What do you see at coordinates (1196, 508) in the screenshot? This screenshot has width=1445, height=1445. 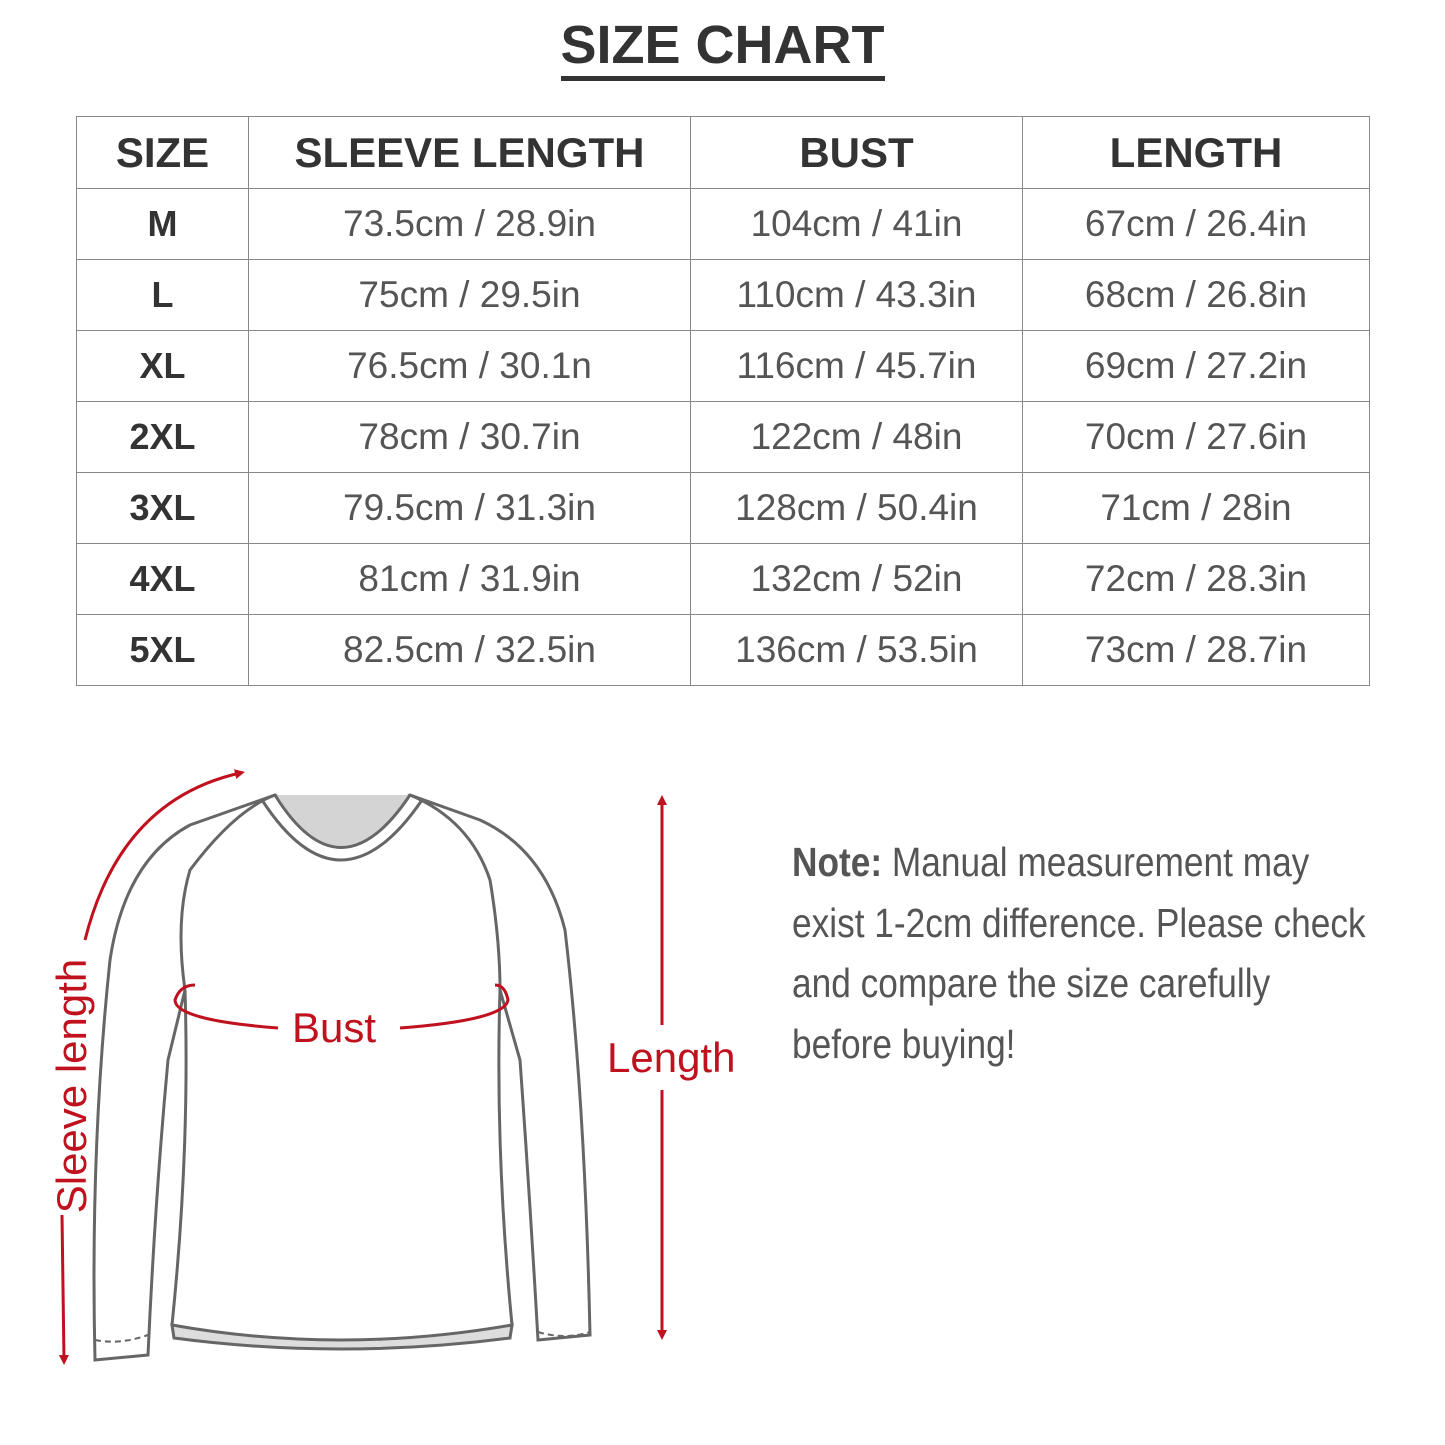 I see `length-cell: 71cm / 28in` at bounding box center [1196, 508].